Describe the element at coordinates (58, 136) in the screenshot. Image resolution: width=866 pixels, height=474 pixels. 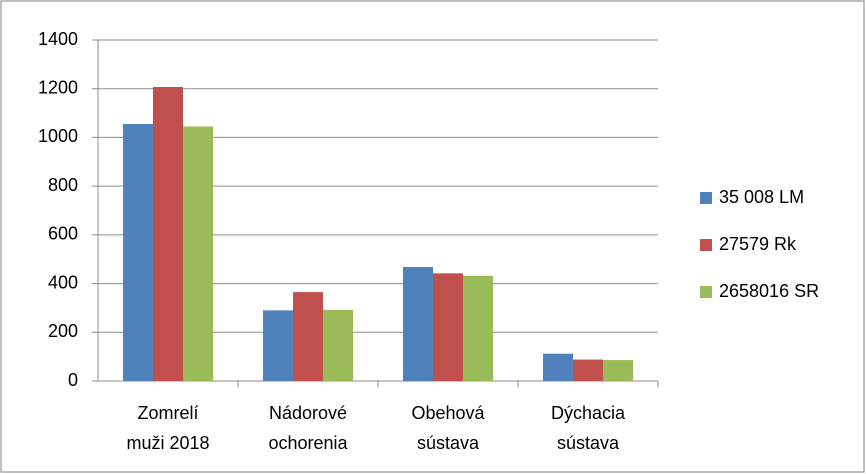
I see `y-tick-label: 1000` at that location.